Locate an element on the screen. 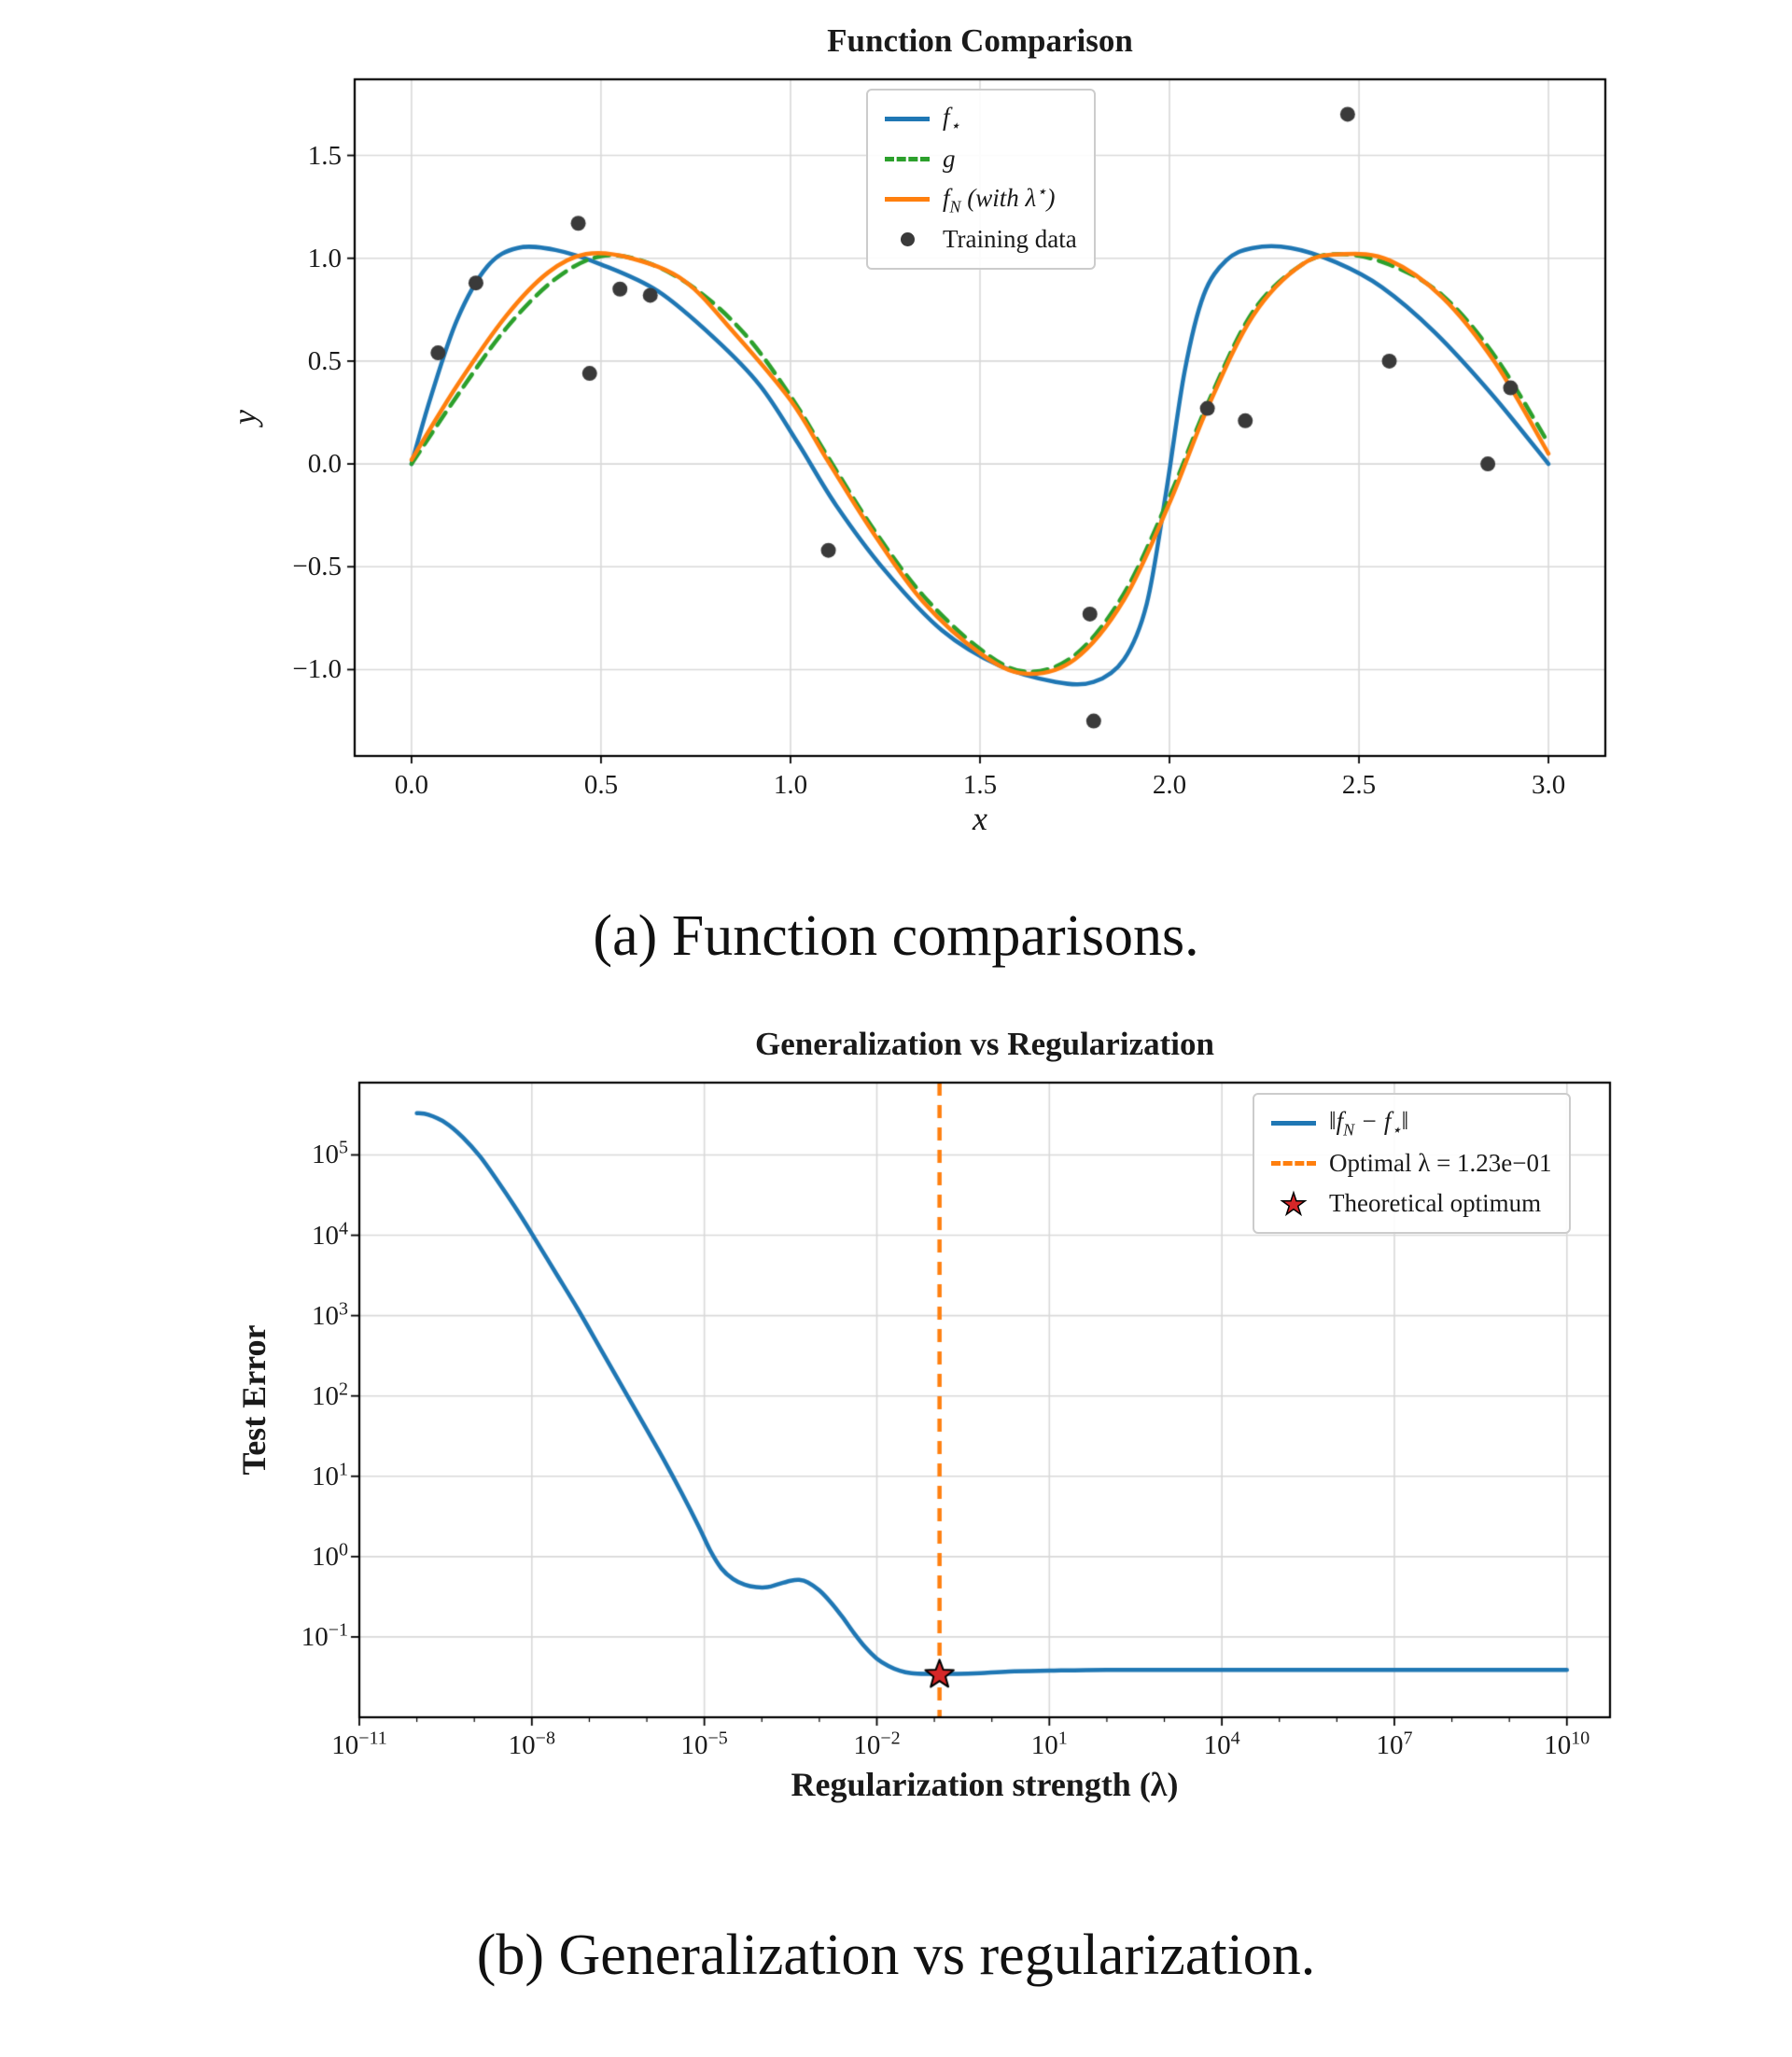 This screenshot has width=1792, height=2057. chart-b-x-tick-label: 10¹ is located at coordinates (1049, 1744).